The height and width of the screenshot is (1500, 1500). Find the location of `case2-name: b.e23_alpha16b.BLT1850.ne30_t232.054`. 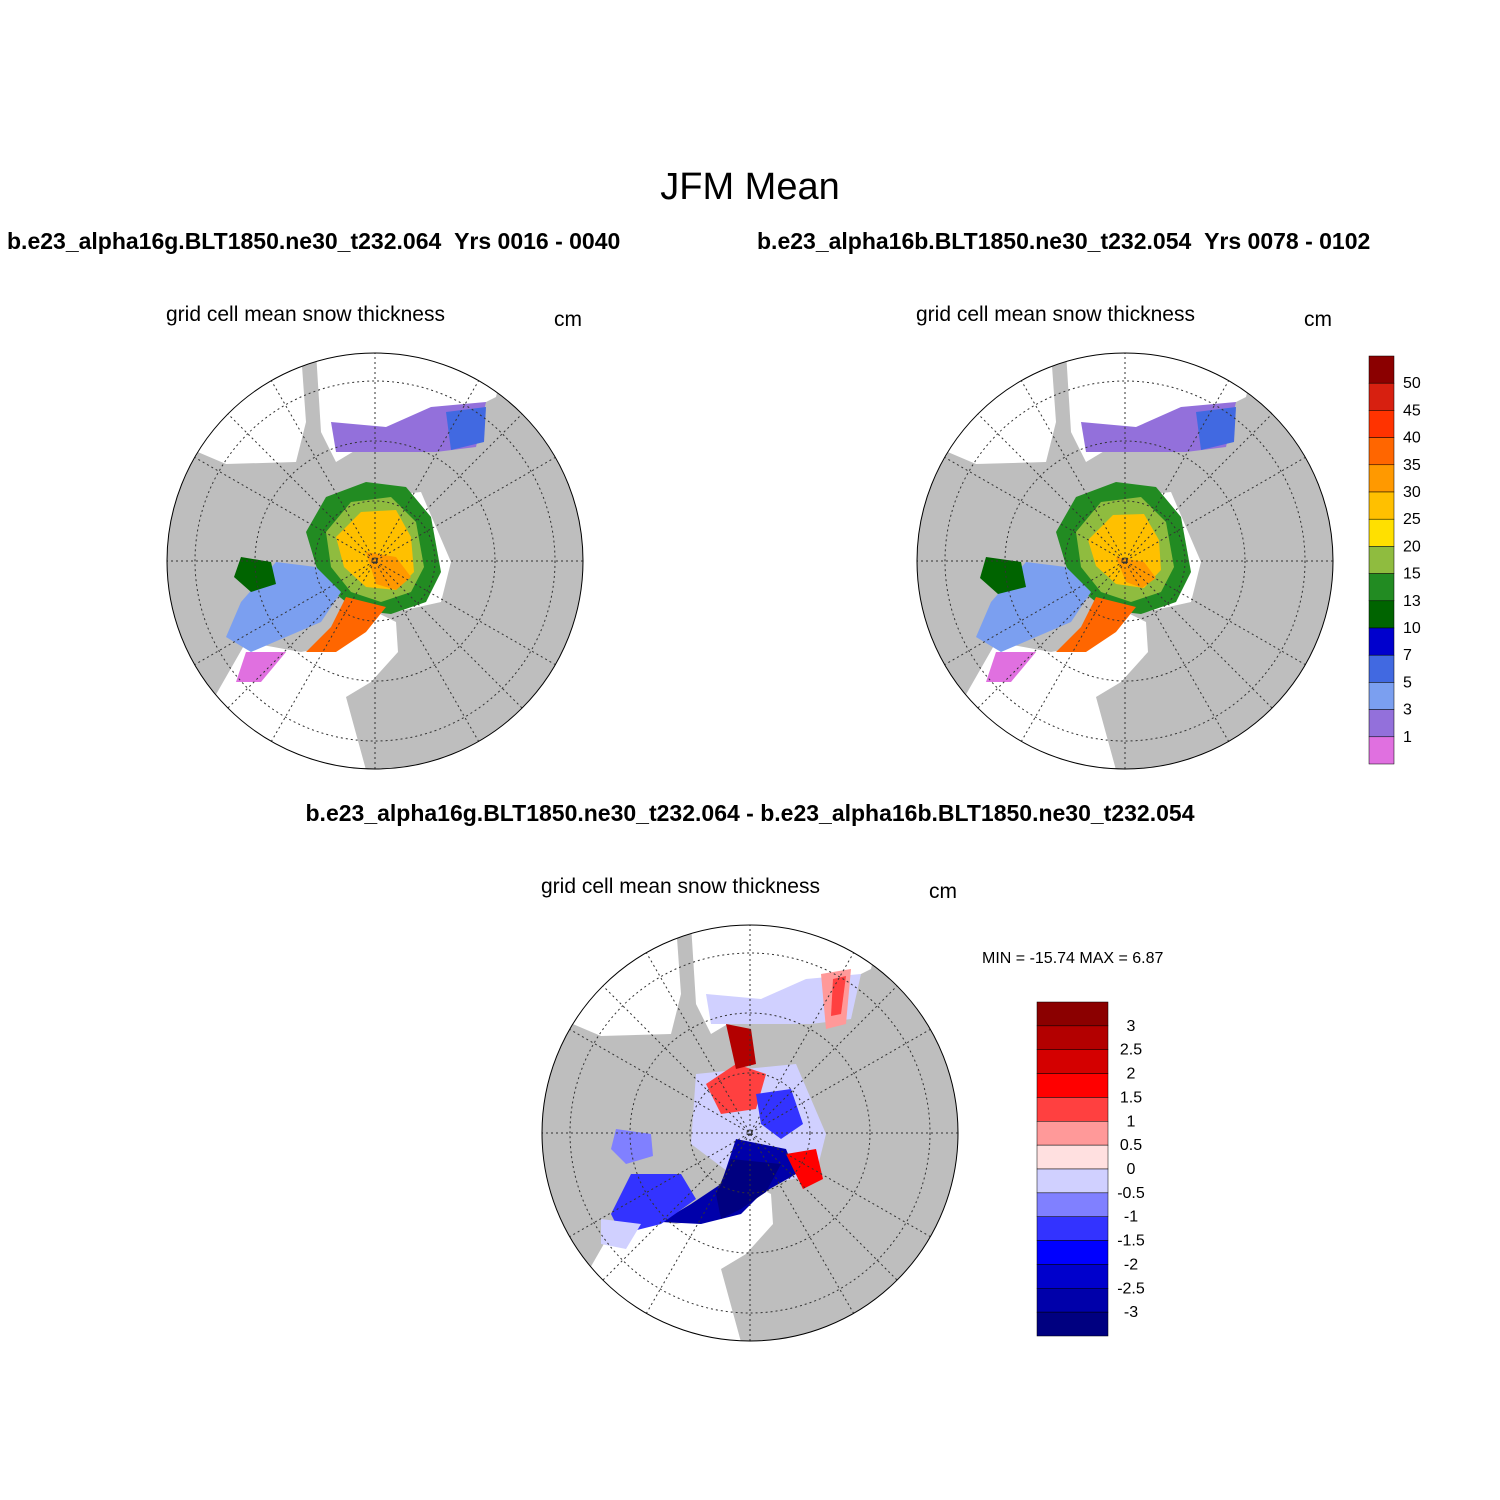

case2-name: b.e23_alpha16b.BLT1850.ne30_t232.054 is located at coordinates (974, 241).